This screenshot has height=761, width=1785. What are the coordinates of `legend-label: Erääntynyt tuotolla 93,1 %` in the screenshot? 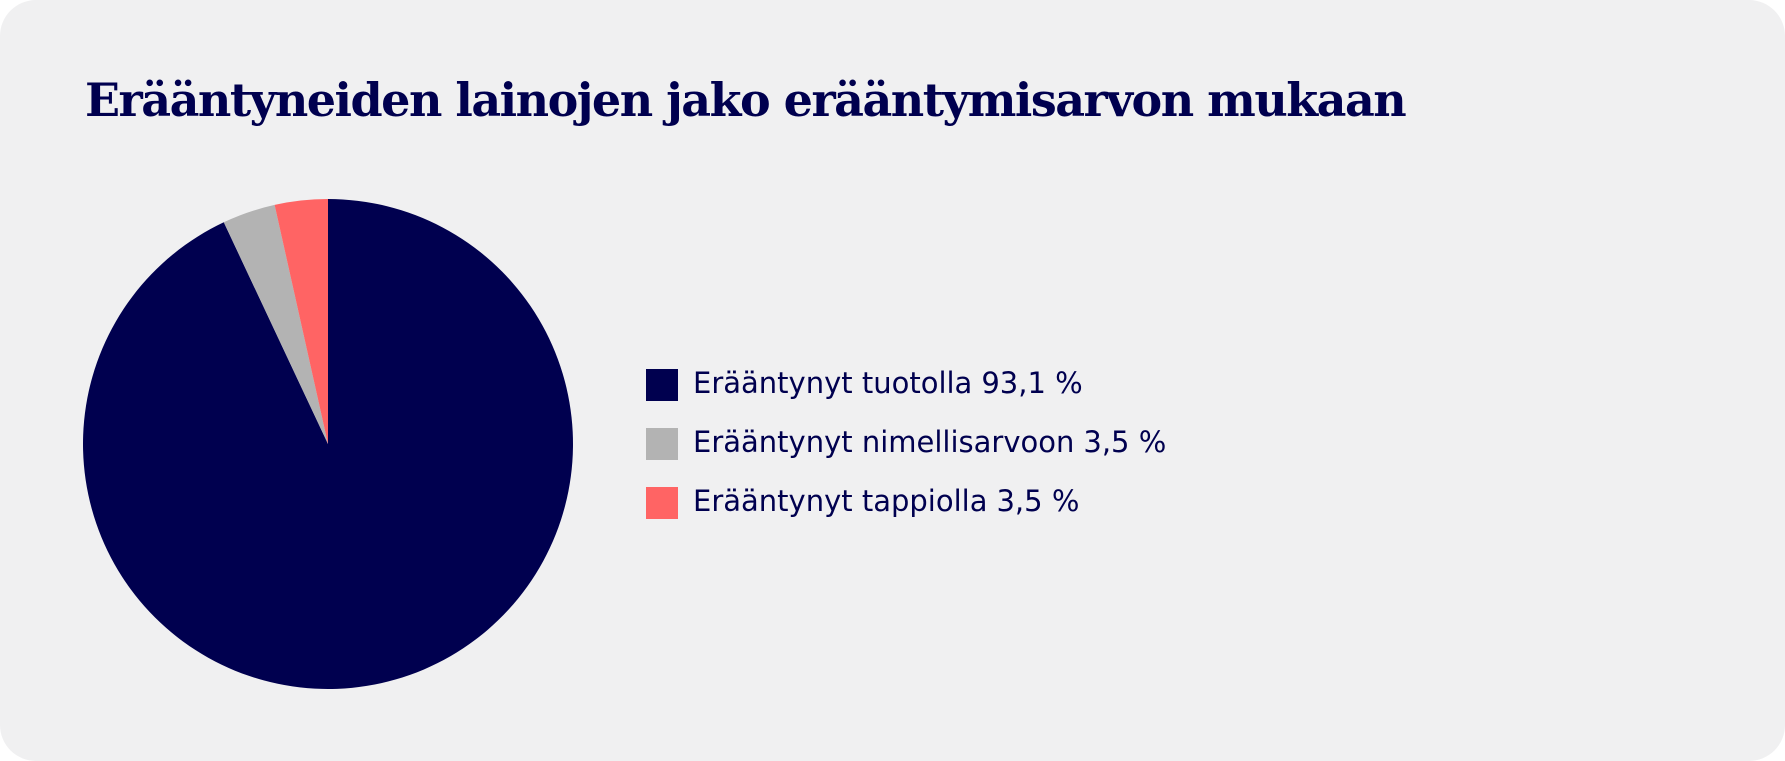 It's located at (888, 383).